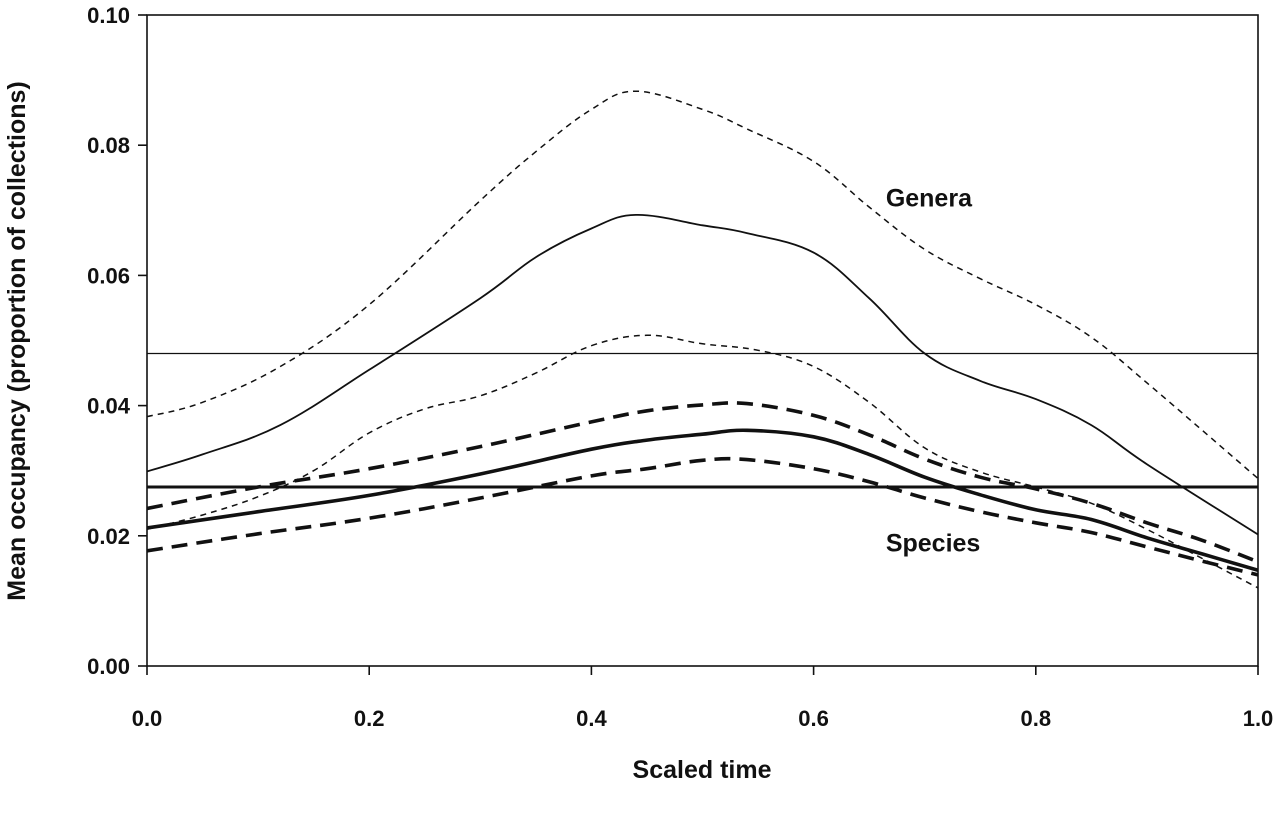 The height and width of the screenshot is (814, 1280). I want to click on y-tick-label: 0.00, so click(108, 666).